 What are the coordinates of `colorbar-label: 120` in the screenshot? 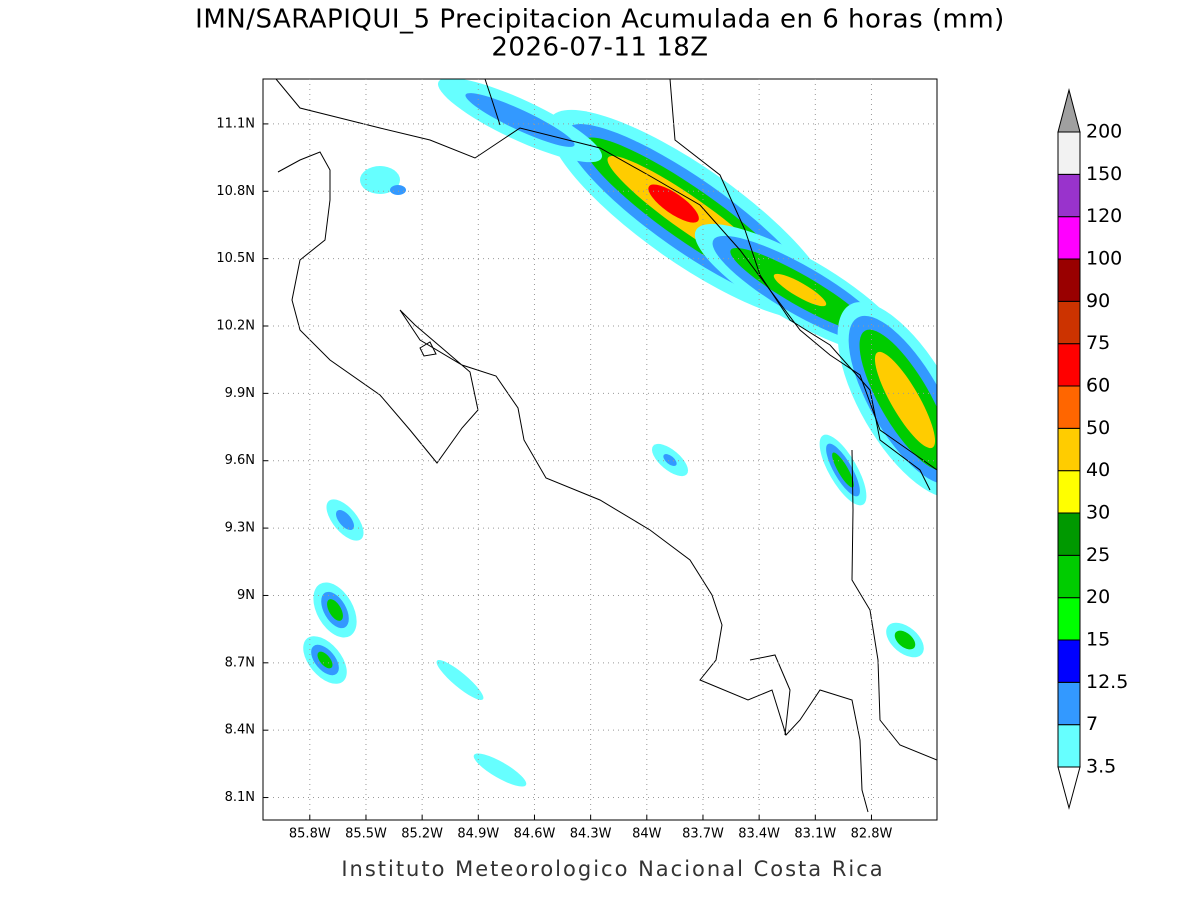 It's located at (1104, 216).